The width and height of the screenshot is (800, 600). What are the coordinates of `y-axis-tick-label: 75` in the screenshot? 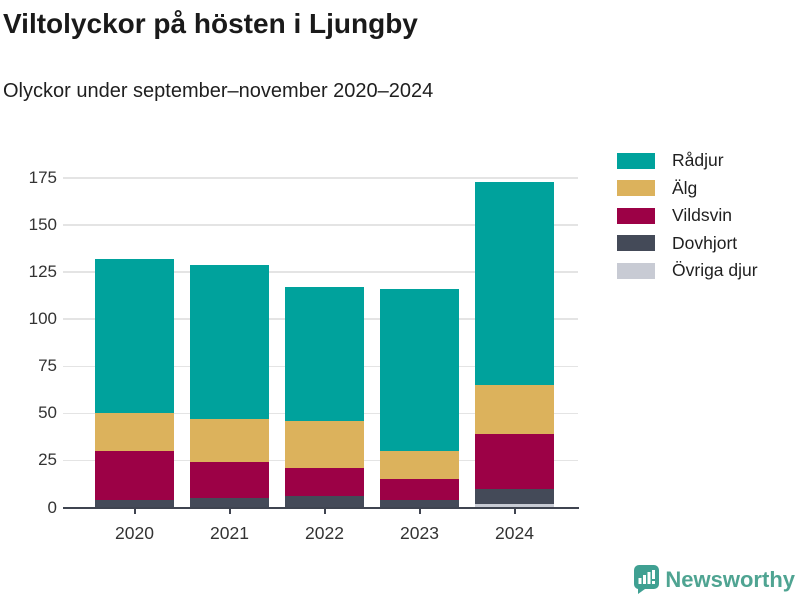 It's located at (47, 366).